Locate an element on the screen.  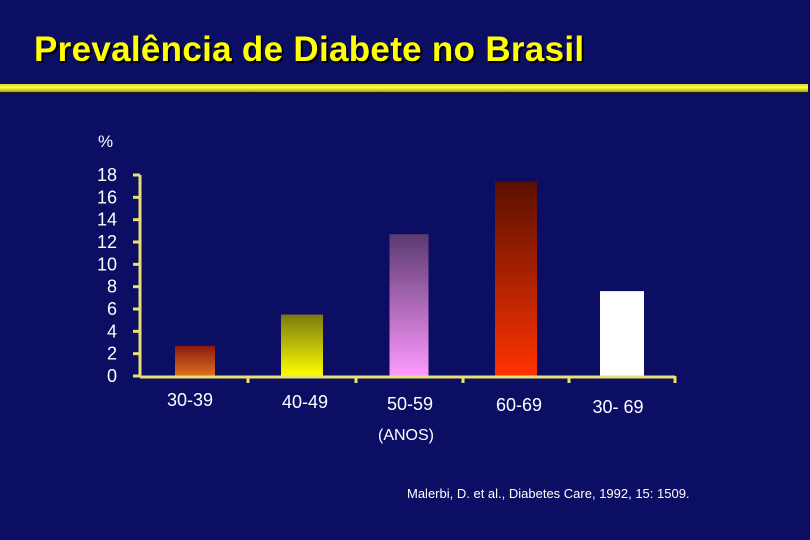
x-tick-label: 60-69 is located at coordinates (519, 405).